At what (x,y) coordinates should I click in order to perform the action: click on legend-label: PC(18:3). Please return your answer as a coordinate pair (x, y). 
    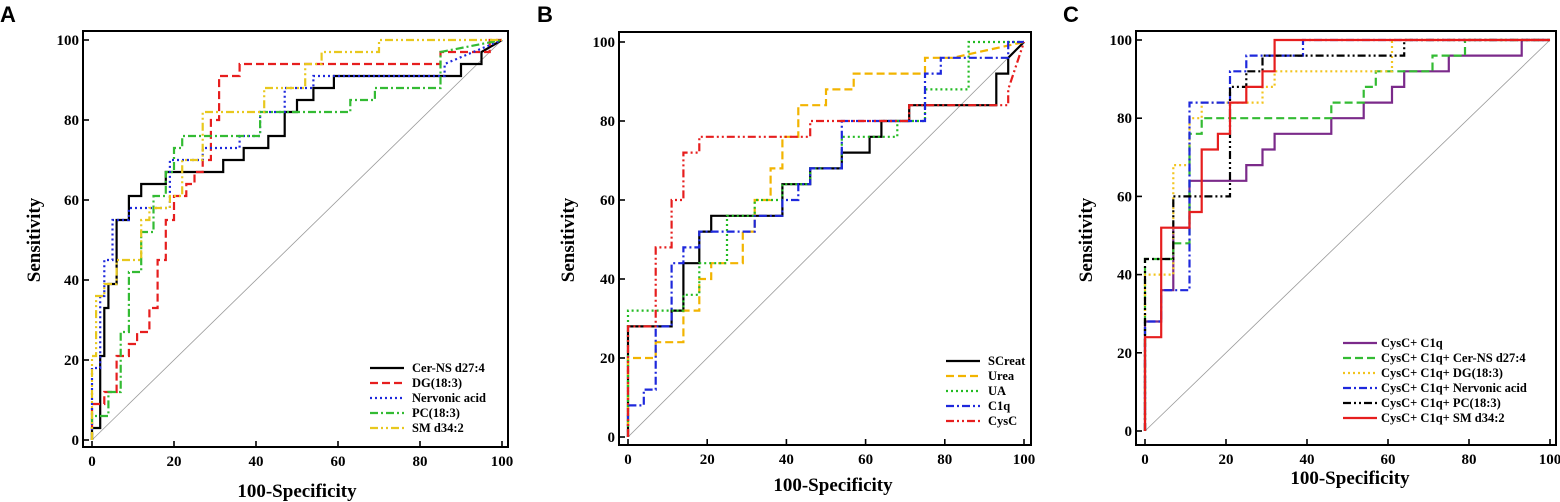
    Looking at the image, I should click on (436, 413).